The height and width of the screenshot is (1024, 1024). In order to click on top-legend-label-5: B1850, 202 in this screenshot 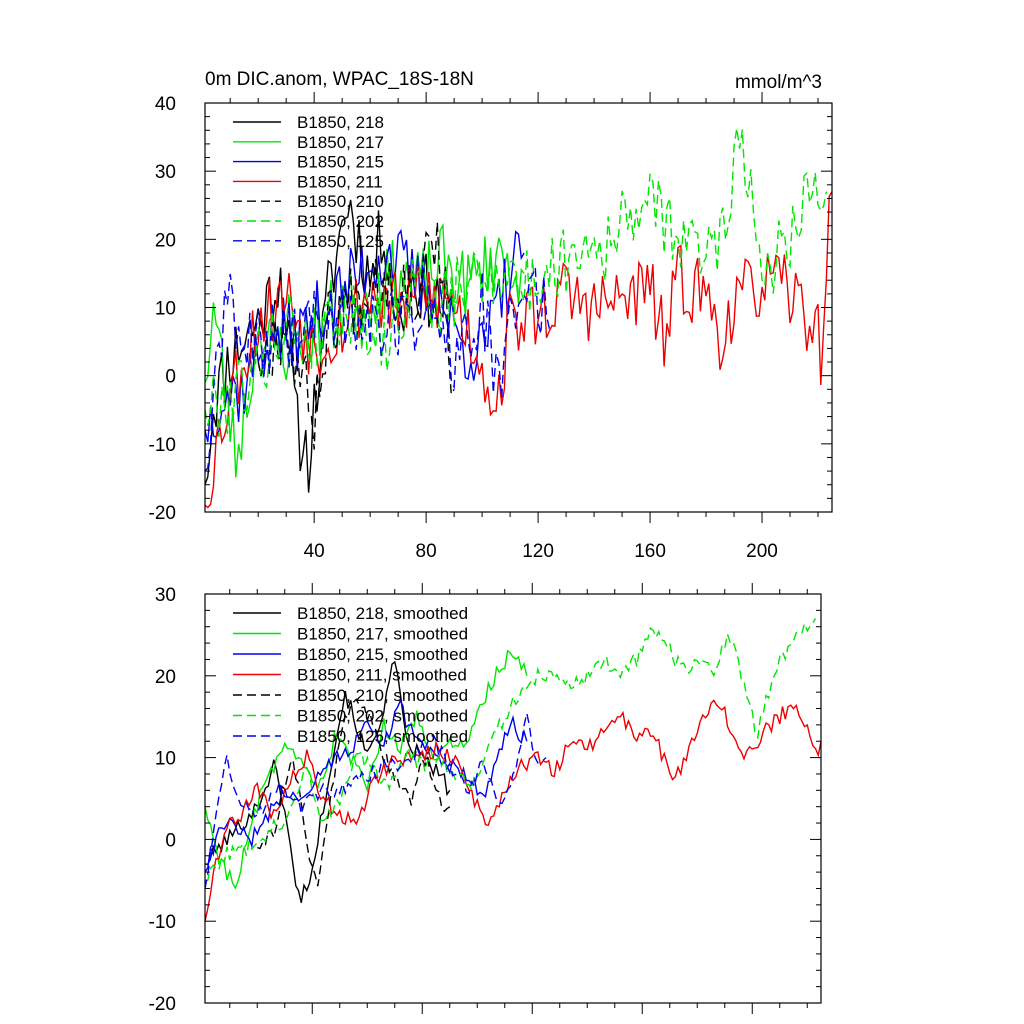, I will do `click(340, 221)`.